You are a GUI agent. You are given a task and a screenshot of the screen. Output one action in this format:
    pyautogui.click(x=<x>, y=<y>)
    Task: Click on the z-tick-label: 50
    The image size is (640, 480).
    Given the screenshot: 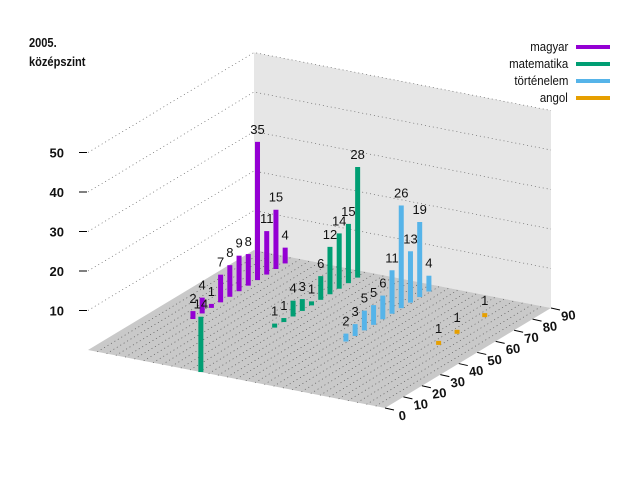 What is the action you would take?
    pyautogui.click(x=57, y=153)
    